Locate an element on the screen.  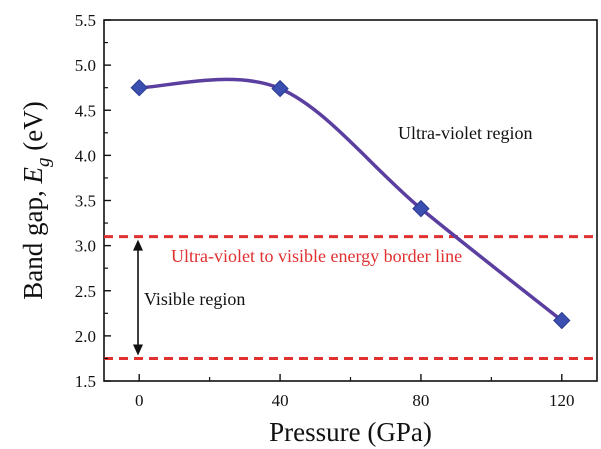
y-tick-label: 3.0 is located at coordinates (85, 246).